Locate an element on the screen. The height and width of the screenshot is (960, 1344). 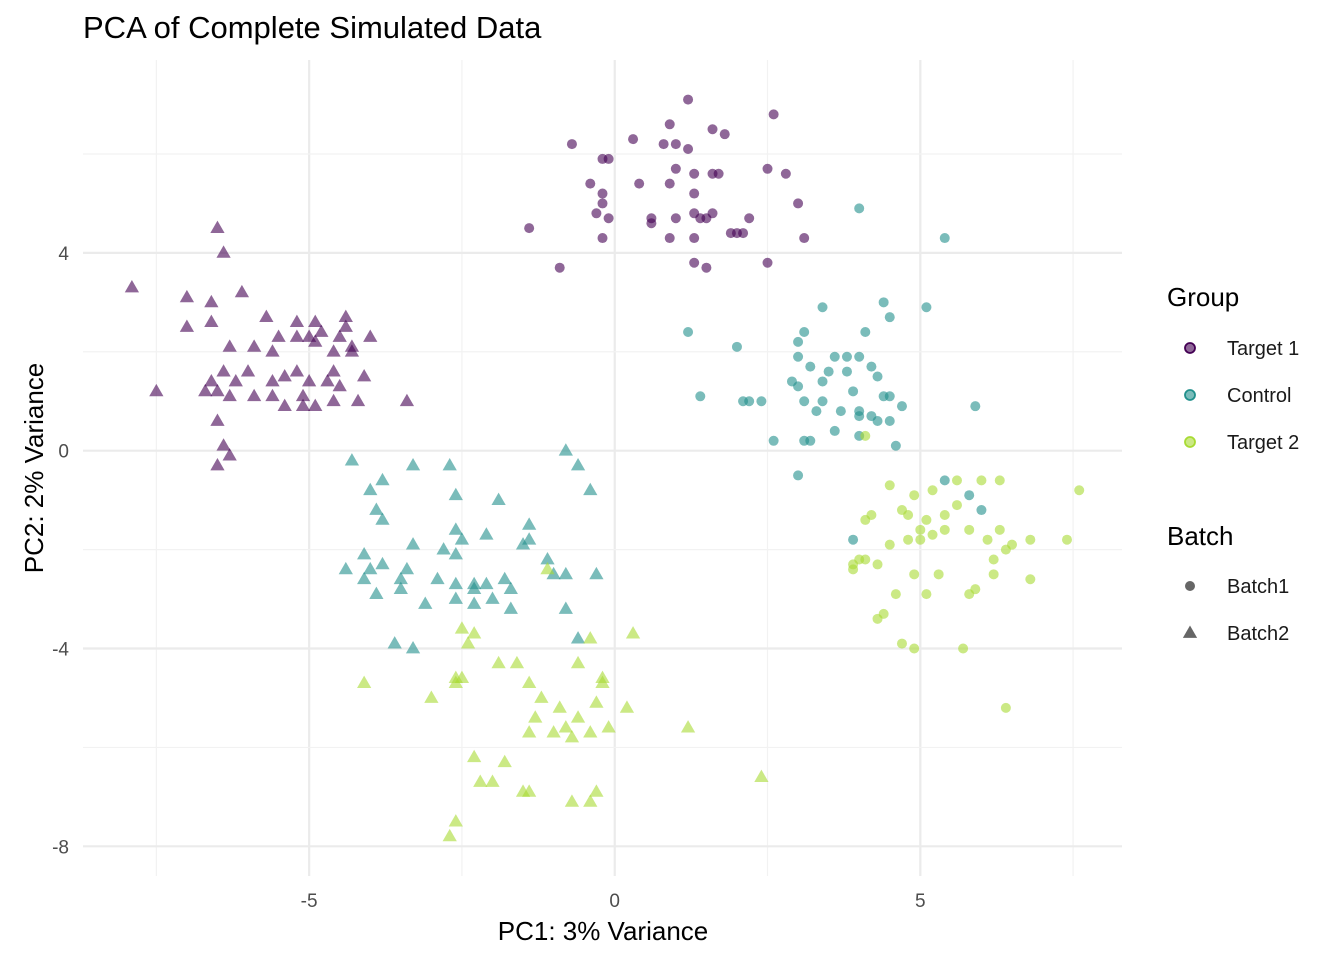
x-tick-label: 5 is located at coordinates (920, 901).